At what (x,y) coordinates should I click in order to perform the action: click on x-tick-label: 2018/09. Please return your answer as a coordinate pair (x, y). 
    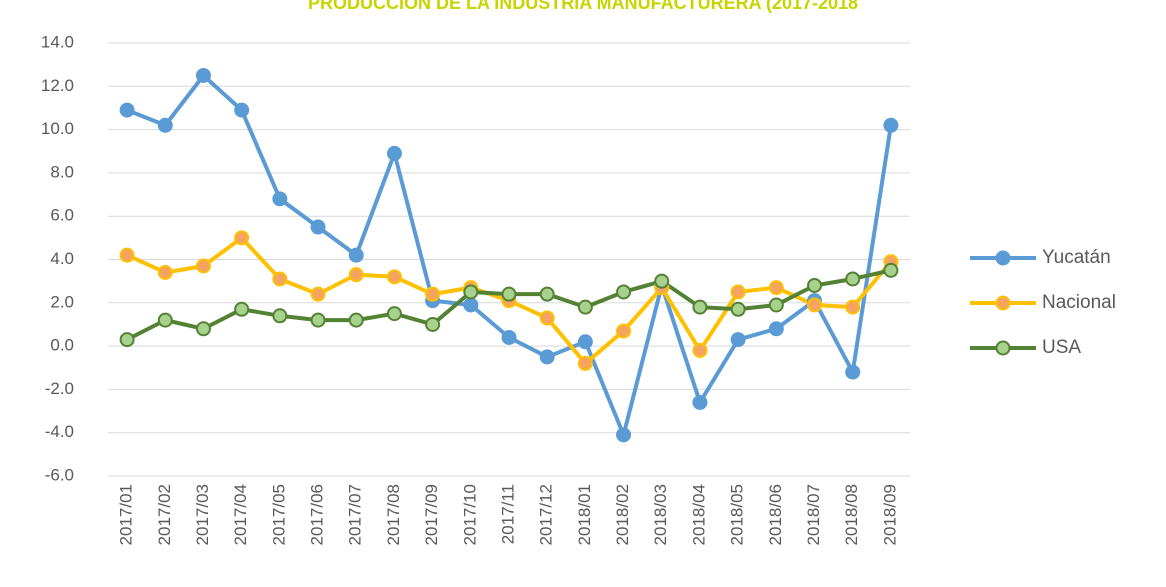
    Looking at the image, I should click on (889, 514).